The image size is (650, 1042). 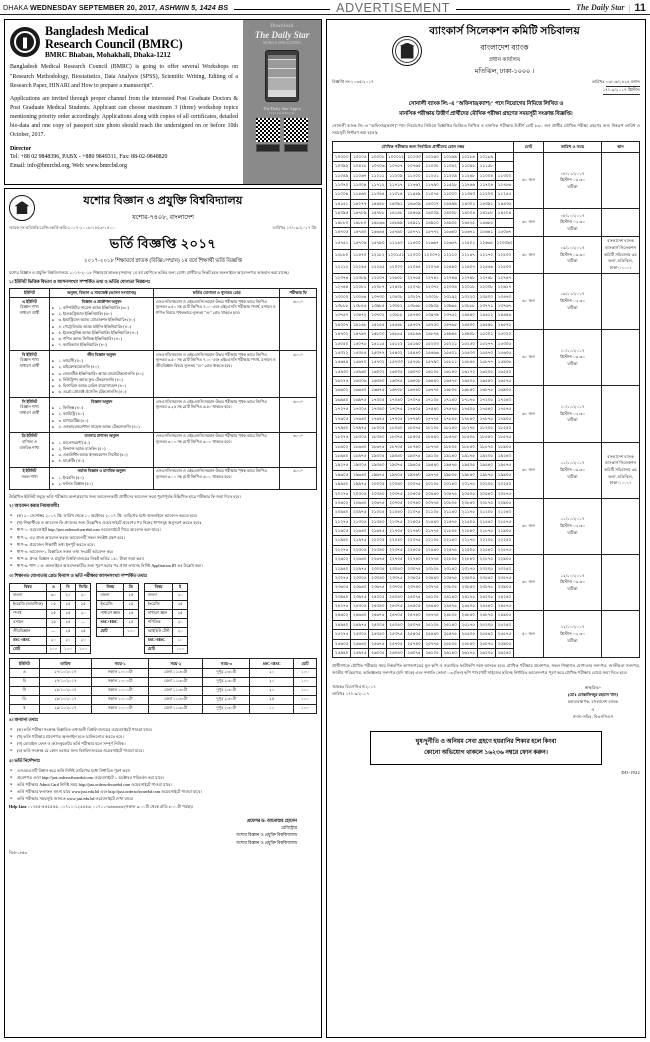 What do you see at coordinates (486, 578) in the screenshot?
I see `roll-number-cell: ২৩৫৪০` at bounding box center [486, 578].